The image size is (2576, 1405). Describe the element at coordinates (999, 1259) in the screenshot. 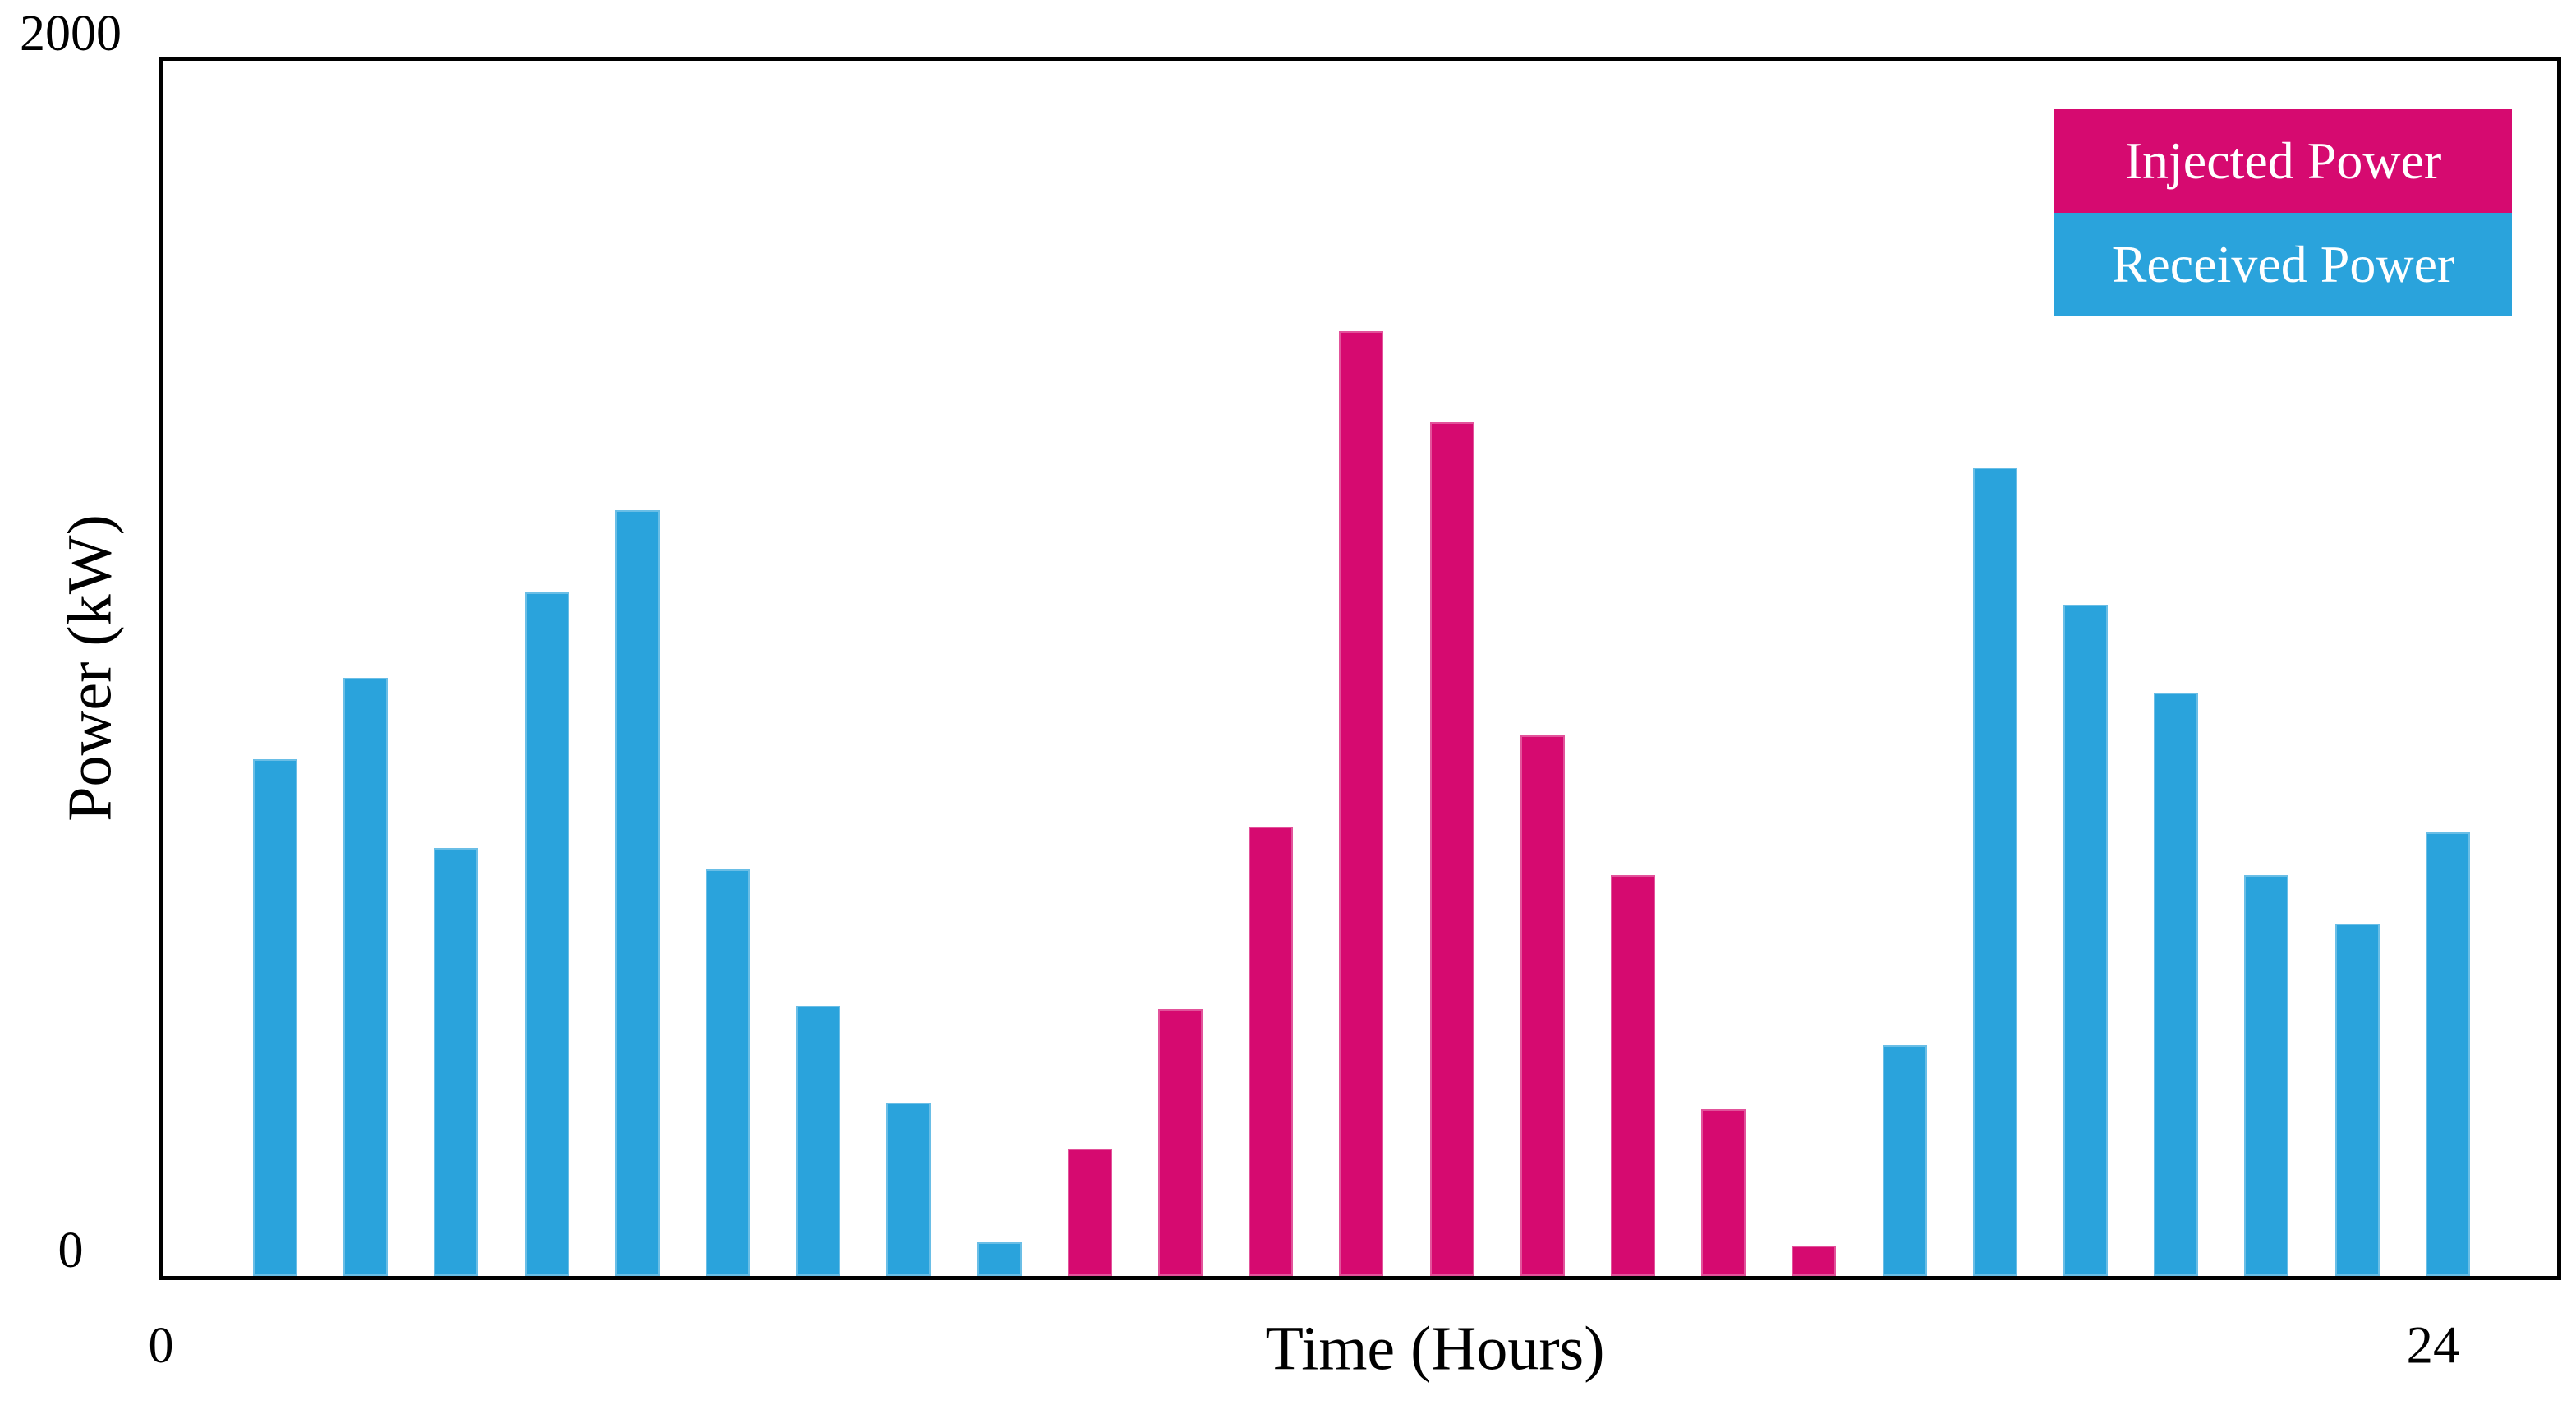

I see `bar-hour-8-received` at that location.